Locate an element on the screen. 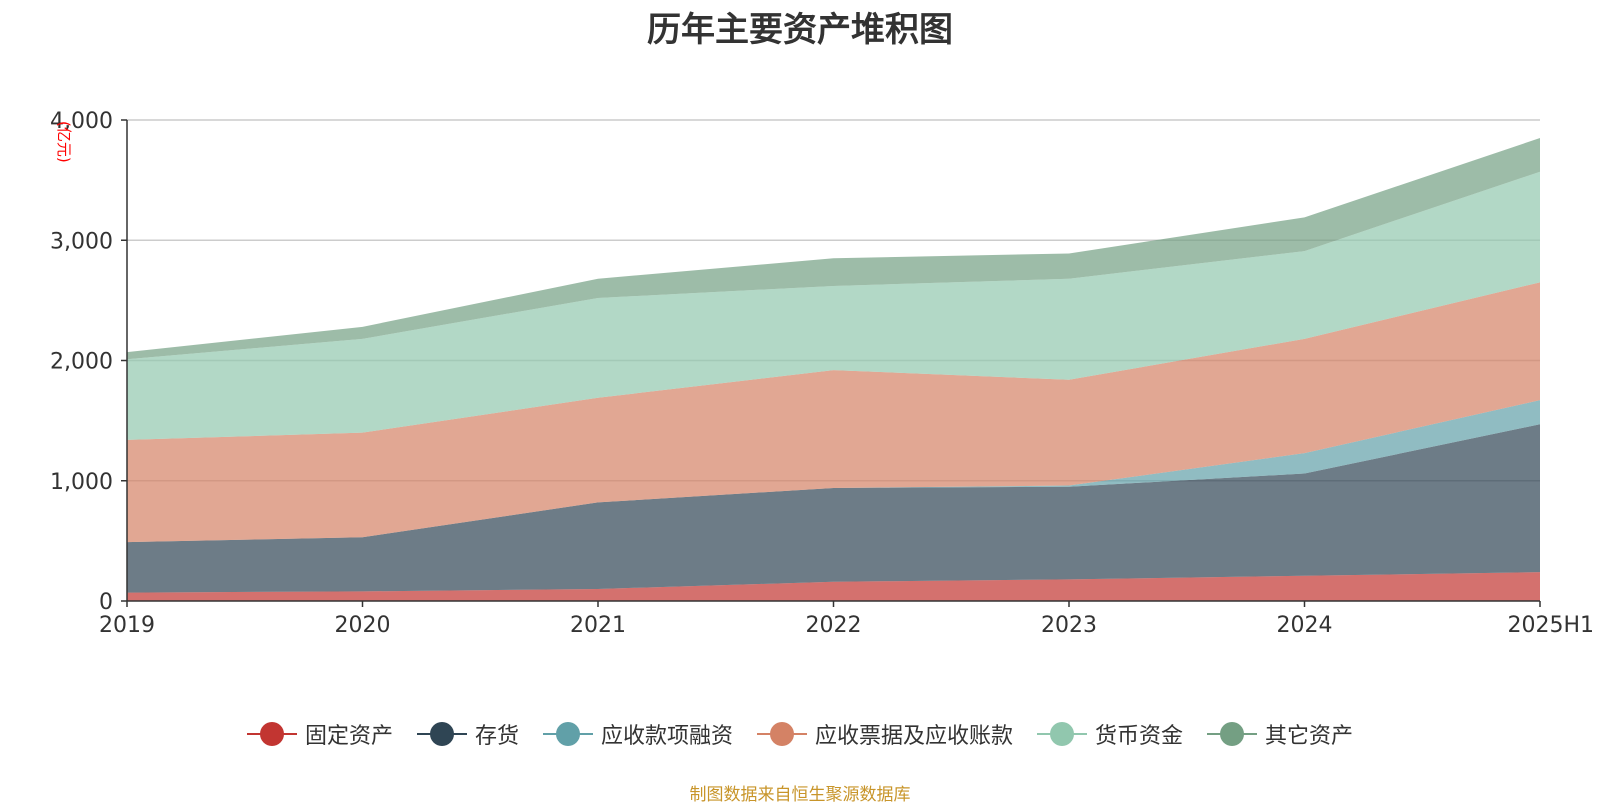 The width and height of the screenshot is (1600, 805). legend-label: 固定资产 is located at coordinates (348, 736).